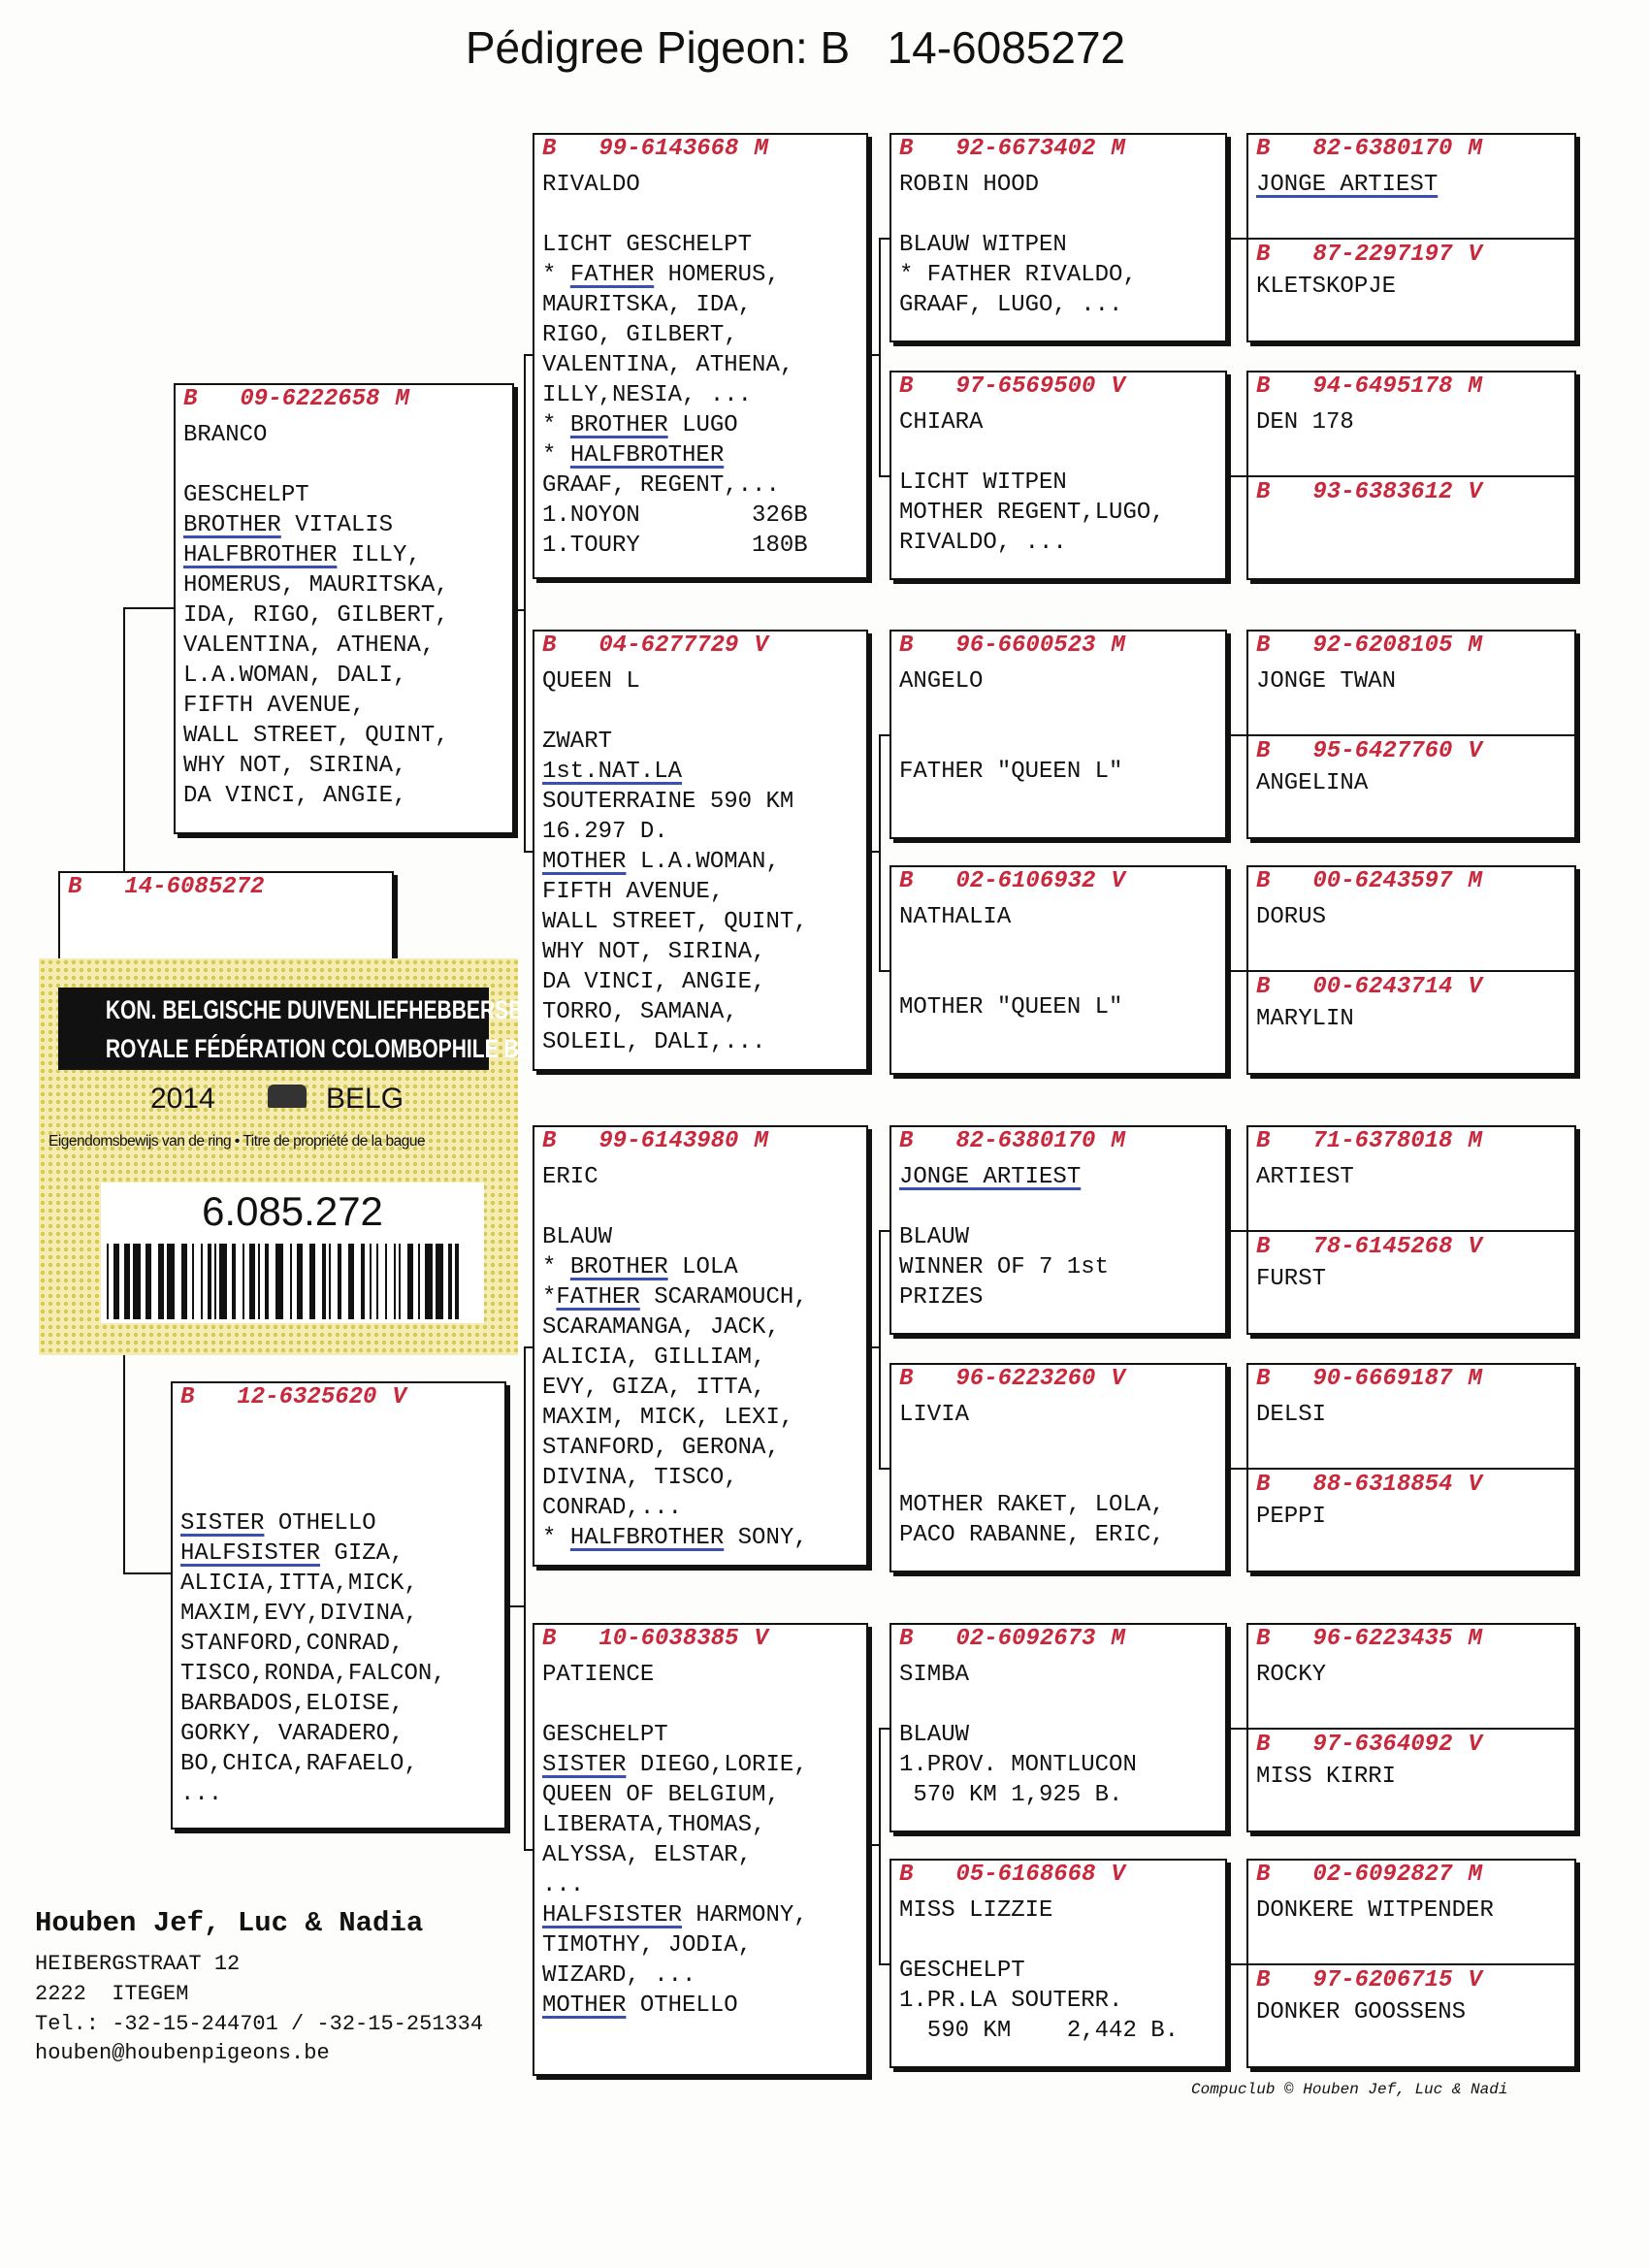  Describe the element at coordinates (702, 425) in the screenshot. I see `text-segment: LUGO` at that location.